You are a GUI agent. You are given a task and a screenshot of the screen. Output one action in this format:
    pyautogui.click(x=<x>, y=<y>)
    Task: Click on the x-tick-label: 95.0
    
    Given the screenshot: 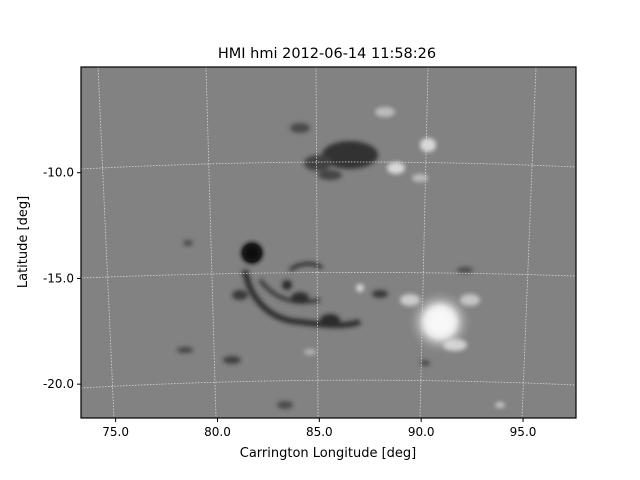 What is the action you would take?
    pyautogui.click(x=523, y=432)
    